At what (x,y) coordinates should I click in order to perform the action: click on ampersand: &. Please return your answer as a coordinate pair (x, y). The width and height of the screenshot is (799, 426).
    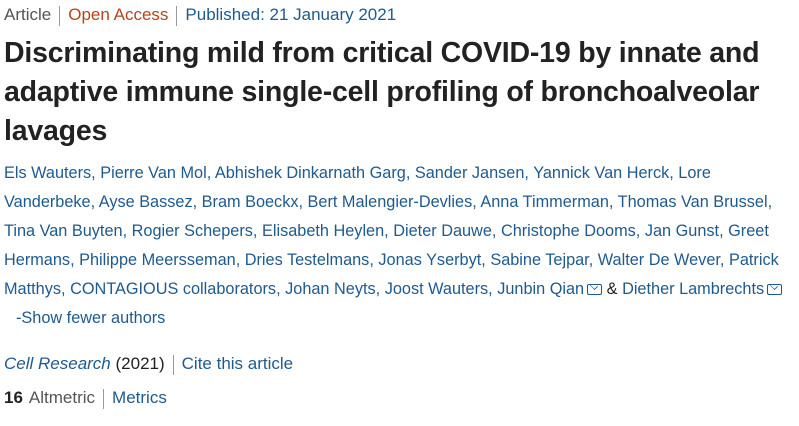
    Looking at the image, I should click on (612, 289).